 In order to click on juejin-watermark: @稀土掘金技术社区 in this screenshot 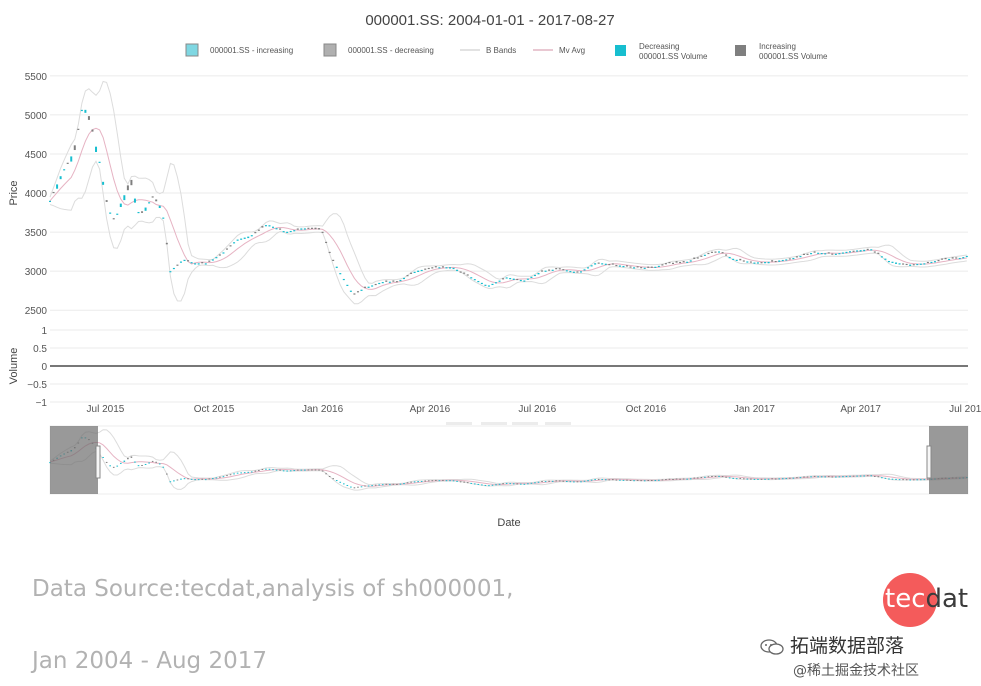, I will do `click(856, 671)`.